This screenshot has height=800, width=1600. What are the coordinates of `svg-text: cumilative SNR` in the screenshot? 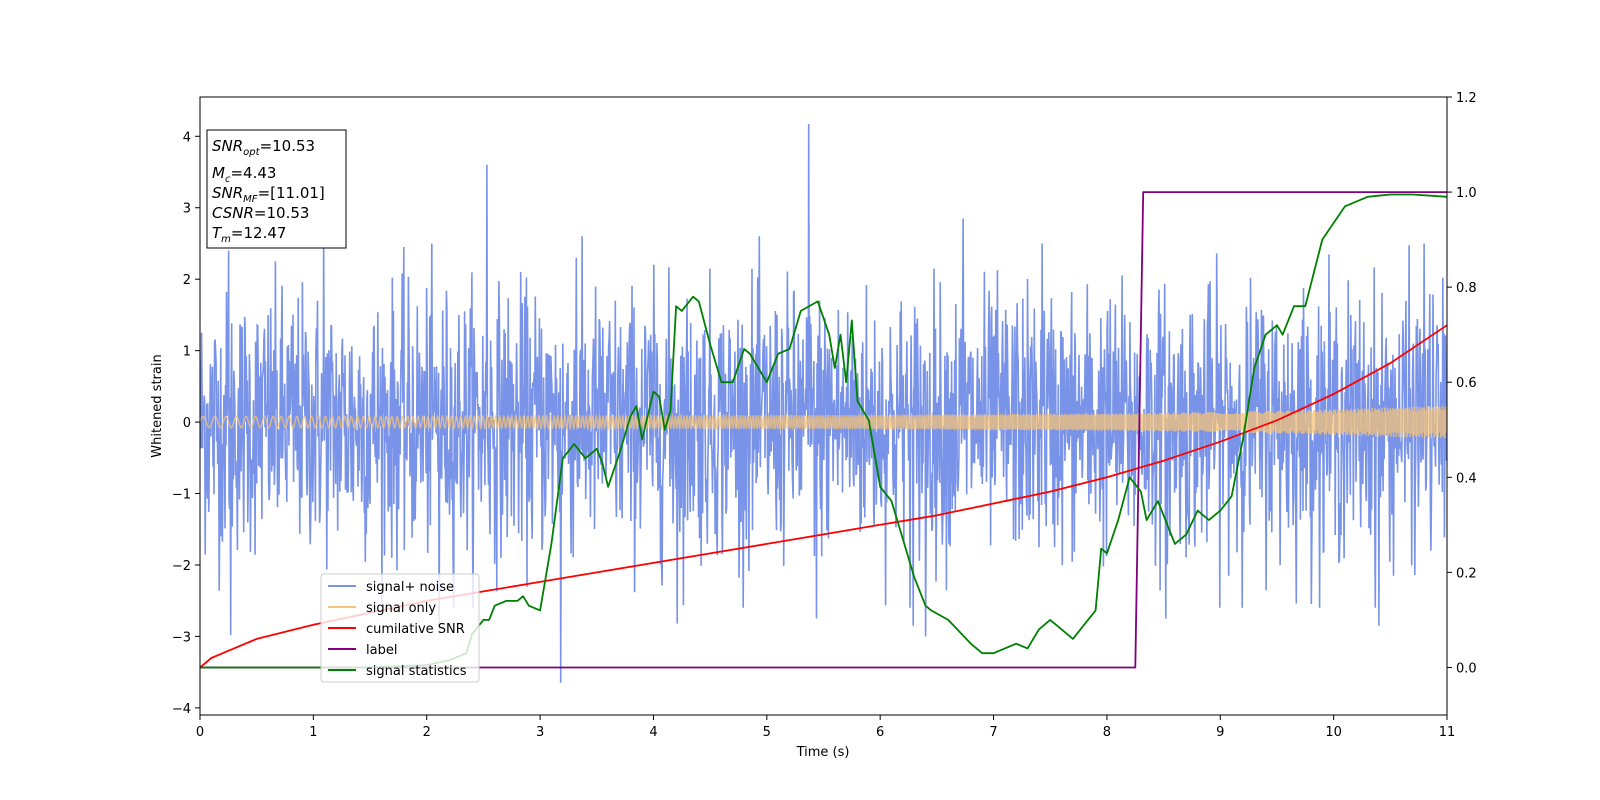 It's located at (415, 629).